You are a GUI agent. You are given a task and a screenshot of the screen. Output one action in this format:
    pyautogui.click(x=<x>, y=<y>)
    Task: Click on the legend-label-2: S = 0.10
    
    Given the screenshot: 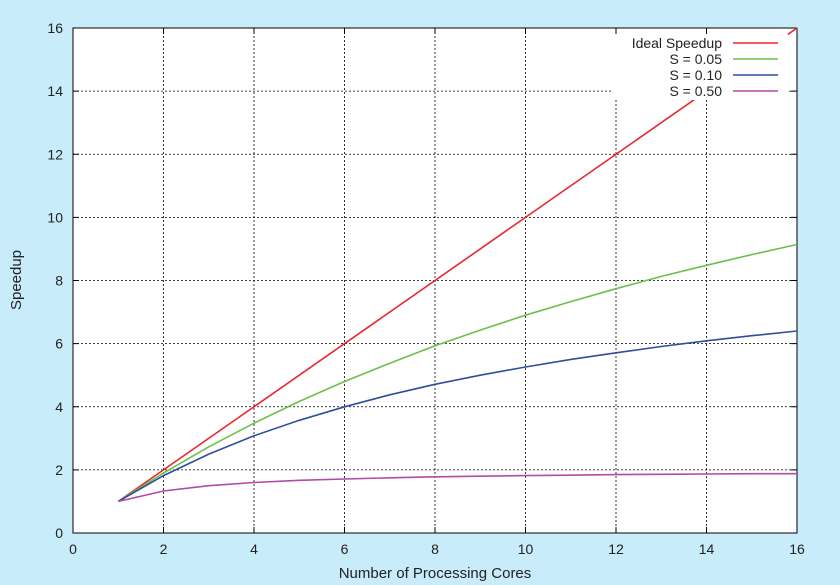 What is the action you would take?
    pyautogui.click(x=695, y=75)
    